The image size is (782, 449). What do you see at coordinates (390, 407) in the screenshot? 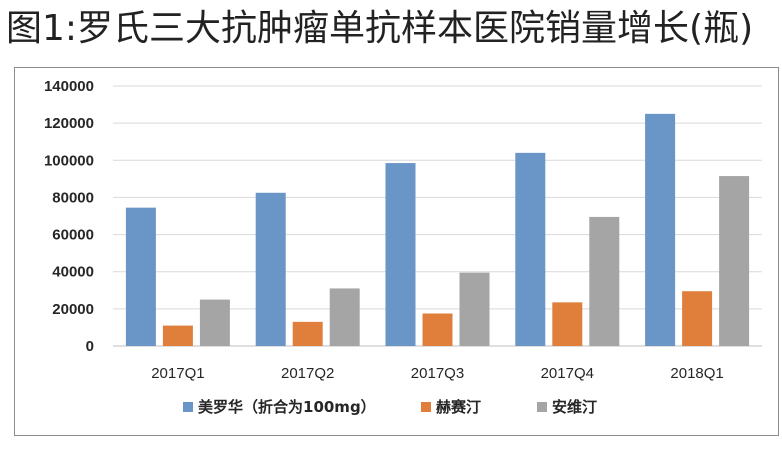
I see `legend: 美罗华（折合为100mg） 赫赛汀 安维汀` at bounding box center [390, 407].